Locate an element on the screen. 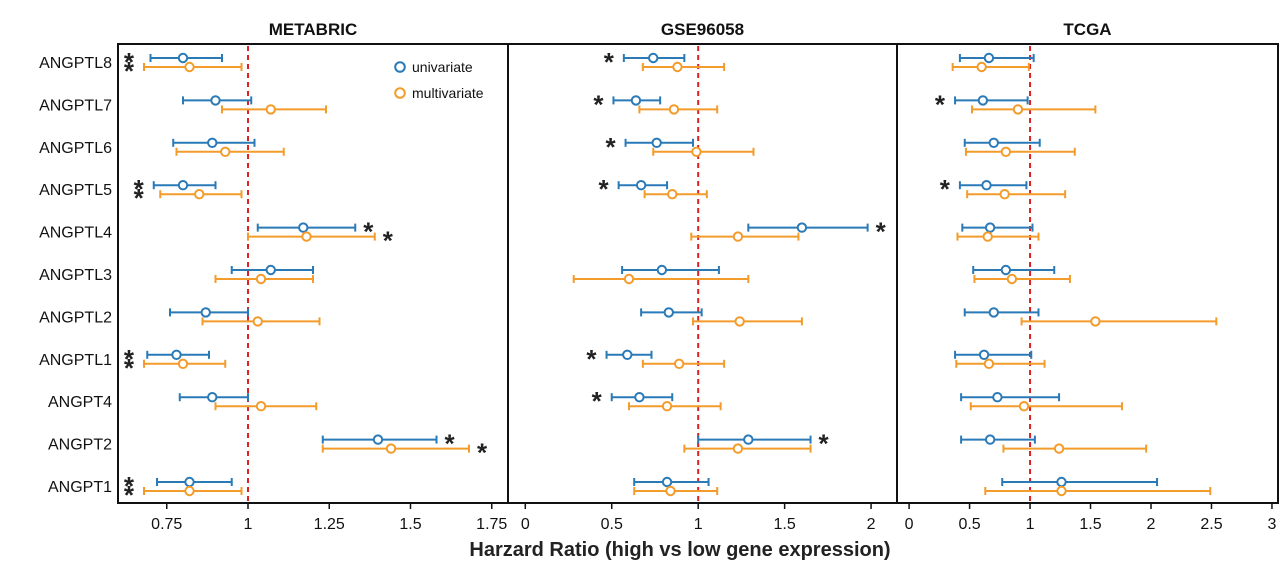  legend-multivariate-label: multivariate is located at coordinates (448, 93).